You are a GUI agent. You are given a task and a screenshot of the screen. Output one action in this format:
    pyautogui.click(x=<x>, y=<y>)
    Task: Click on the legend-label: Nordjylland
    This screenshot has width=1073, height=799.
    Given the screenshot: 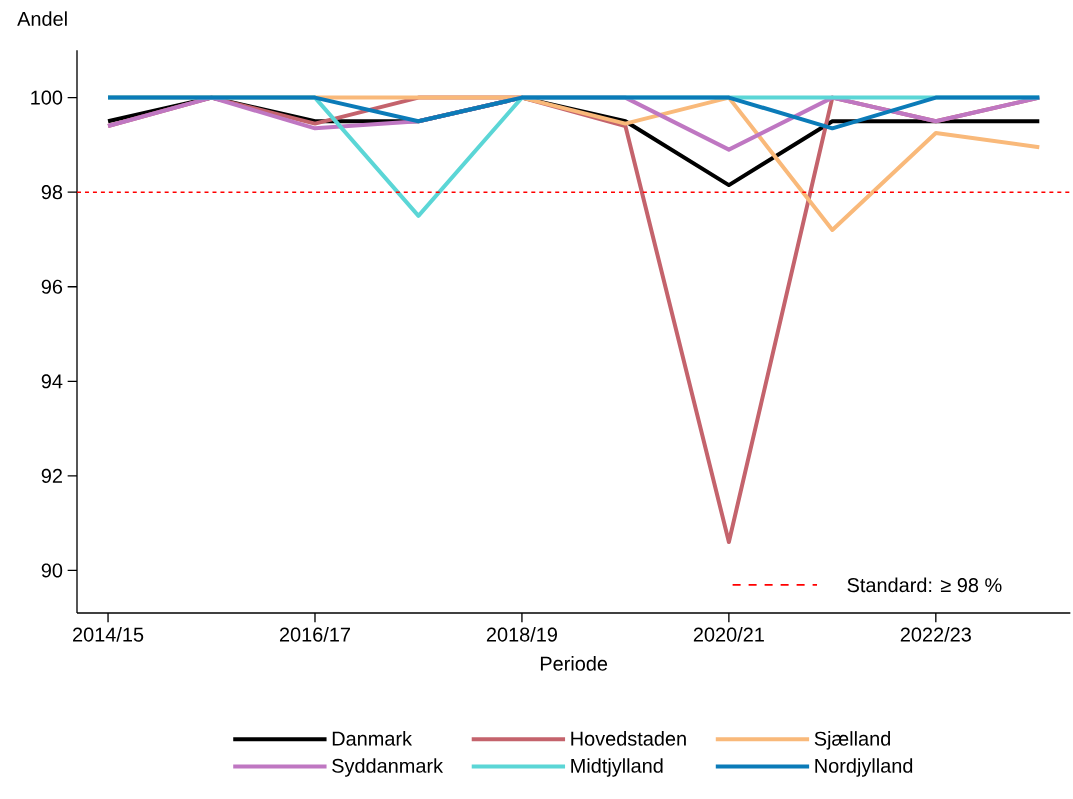 What is the action you would take?
    pyautogui.click(x=864, y=767)
    